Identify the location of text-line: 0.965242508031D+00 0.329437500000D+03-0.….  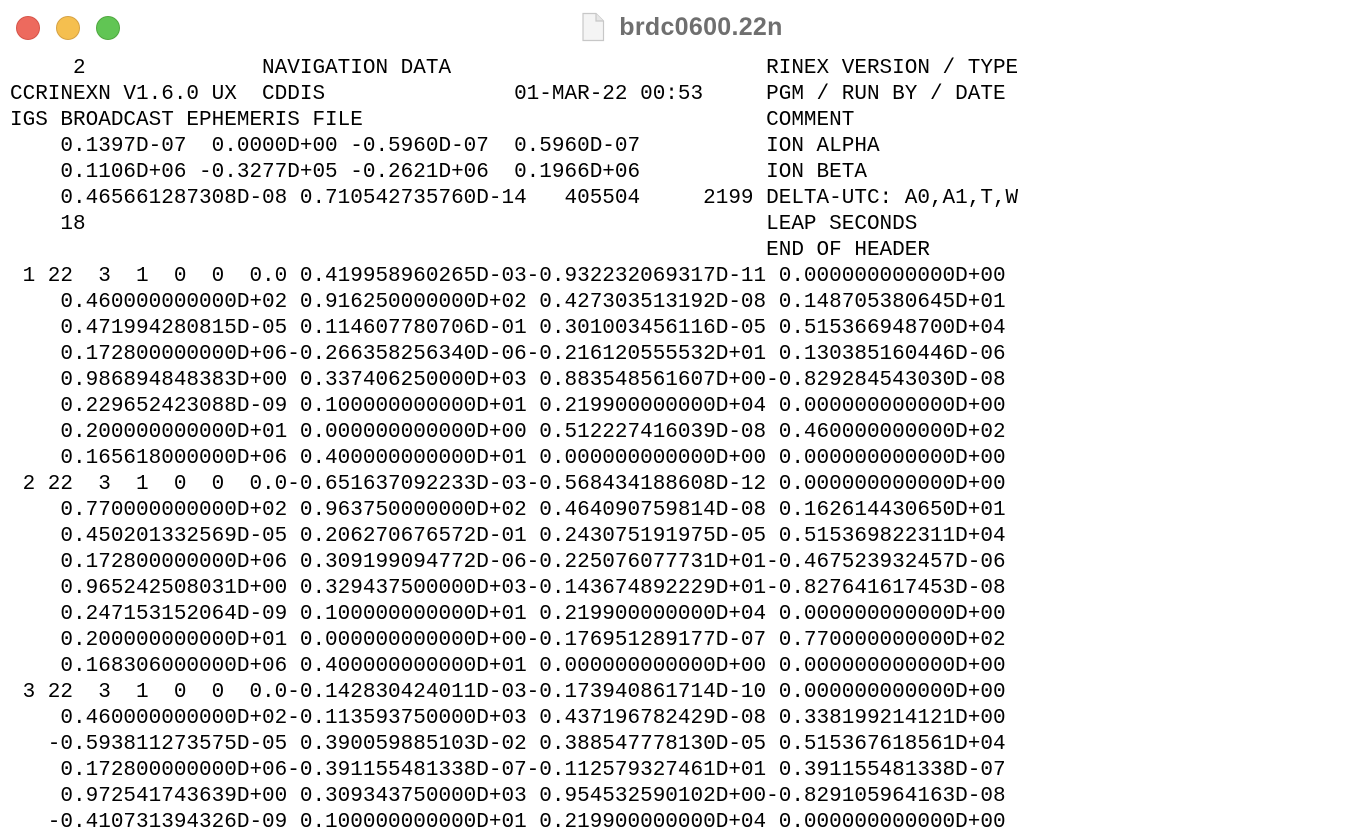
(508, 588).